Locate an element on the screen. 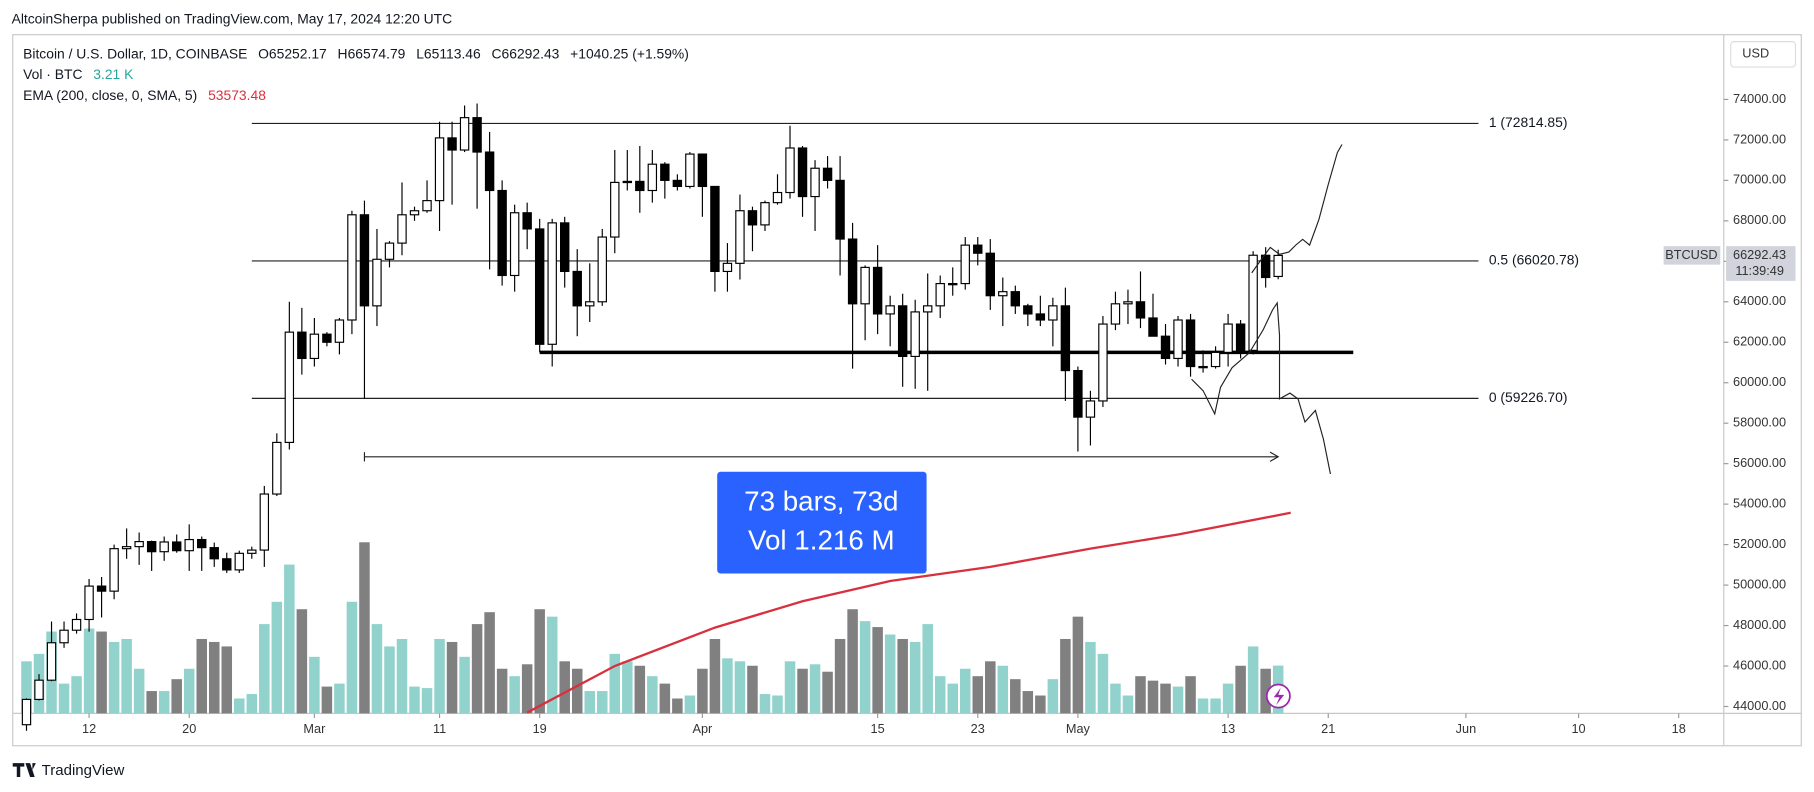 This screenshot has height=792, width=1814. ema-last: 53573.48 is located at coordinates (237, 95).